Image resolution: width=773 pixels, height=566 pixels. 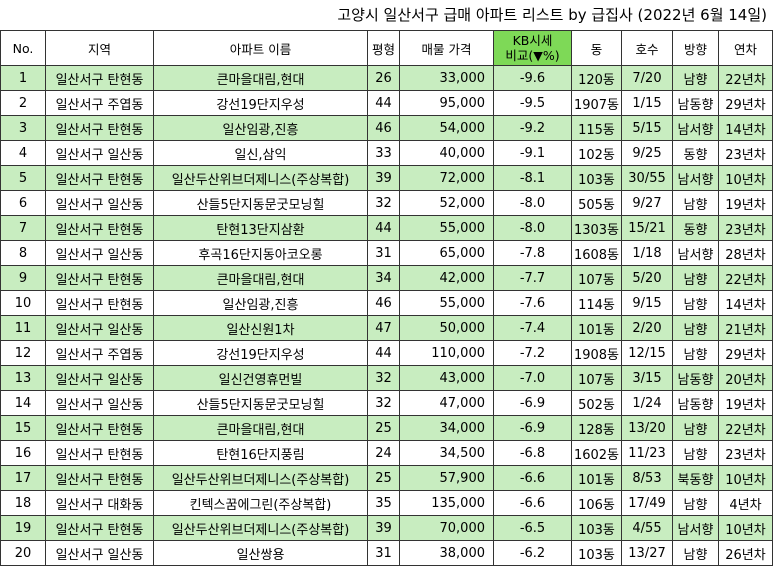 What do you see at coordinates (745, 178) in the screenshot?
I see `cell-age: 10년차` at bounding box center [745, 178].